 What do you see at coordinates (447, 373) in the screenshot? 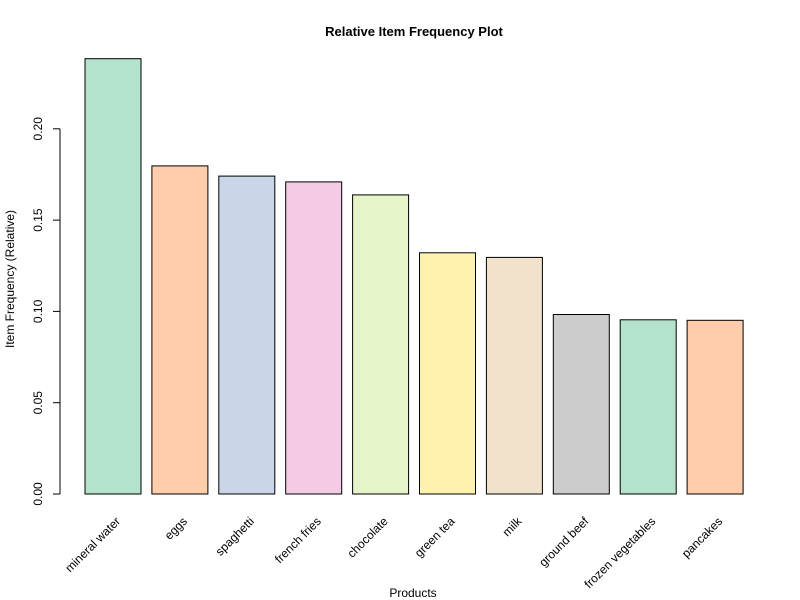
I see `bar-green-tea` at bounding box center [447, 373].